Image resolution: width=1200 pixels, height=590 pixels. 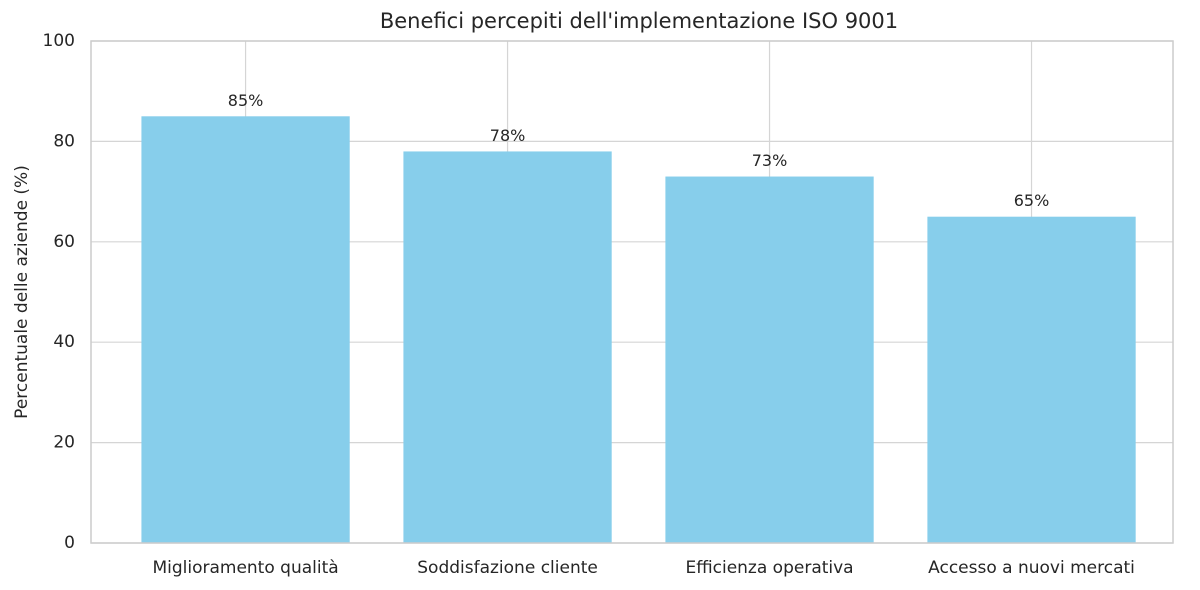 What do you see at coordinates (64, 242) in the screenshot?
I see `y-tick-label: 60` at bounding box center [64, 242].